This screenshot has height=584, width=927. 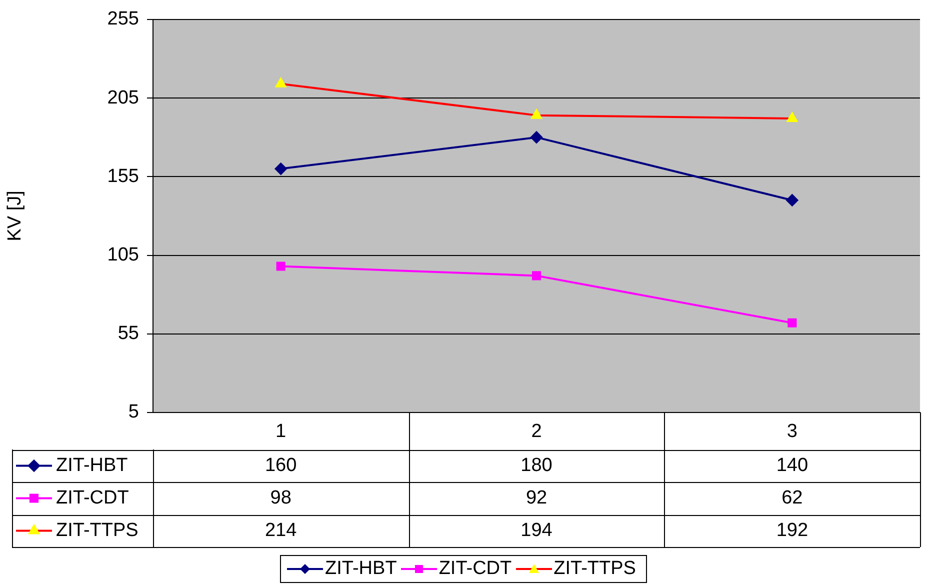 I want to click on legend-label: ZIT-CDT, so click(x=93, y=497).